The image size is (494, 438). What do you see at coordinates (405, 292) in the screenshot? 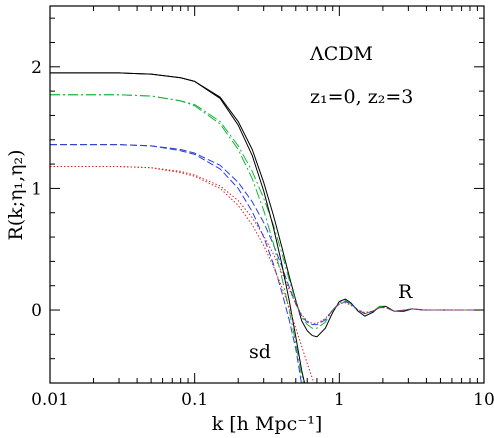
I see `r-curve-label: R` at bounding box center [405, 292].